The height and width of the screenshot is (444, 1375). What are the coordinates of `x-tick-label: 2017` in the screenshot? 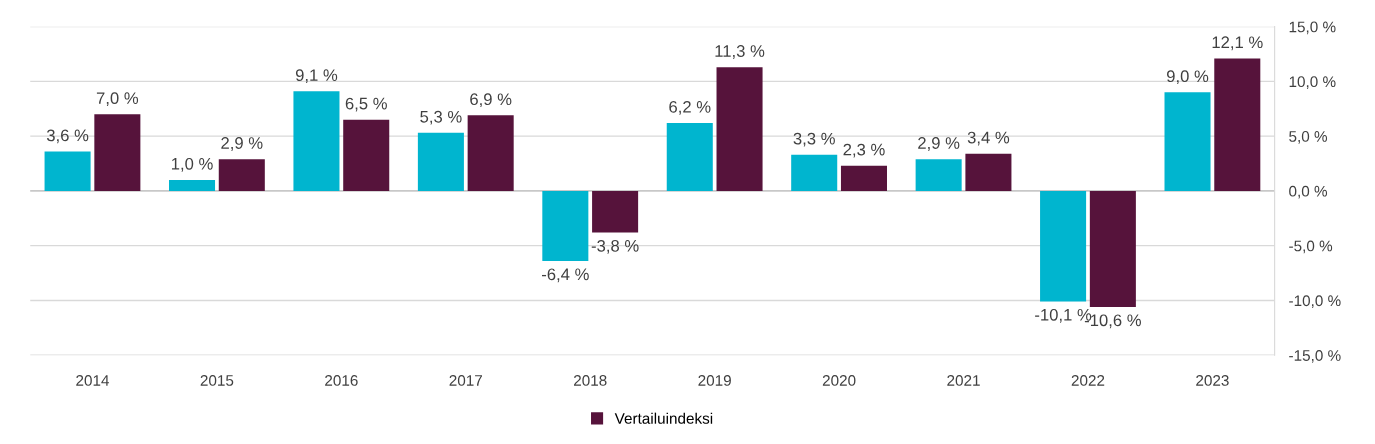 It's located at (466, 380).